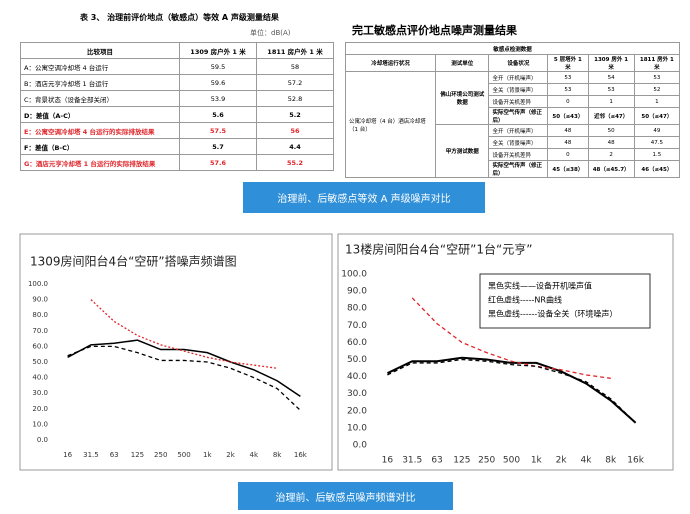  Describe the element at coordinates (525, 300) in the screenshot. I see `legend-entry: 红色虚线-----NR曲线` at that location.